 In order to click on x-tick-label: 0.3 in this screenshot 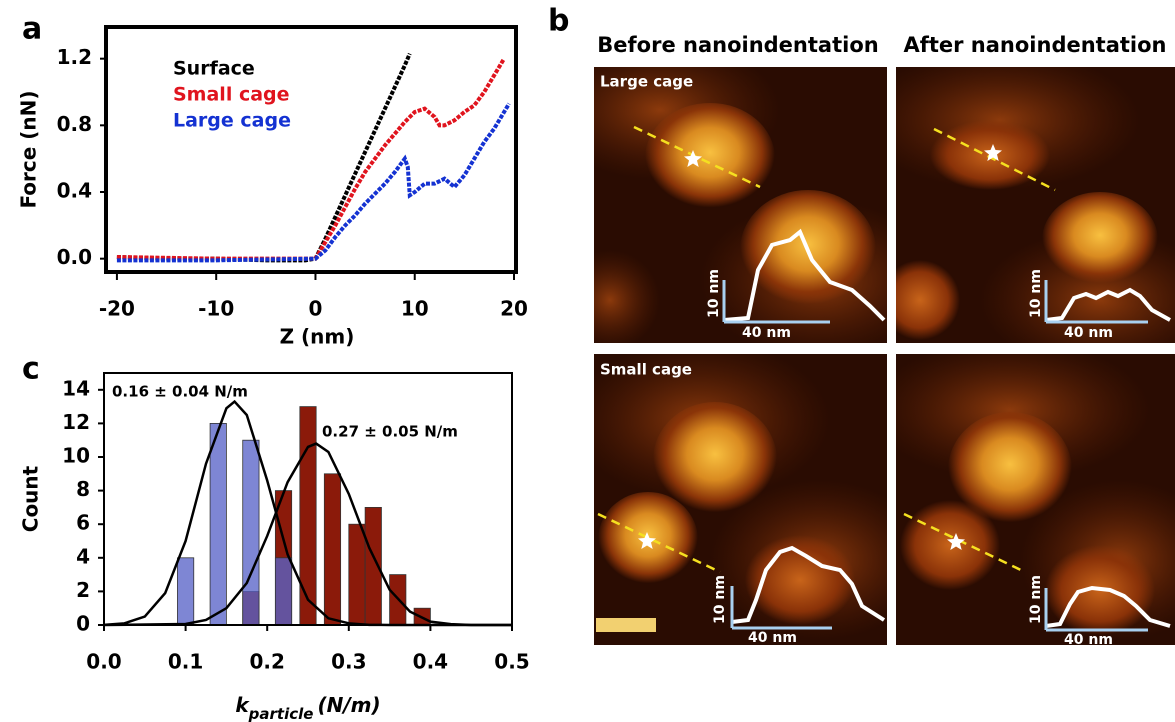, I will do `click(348, 662)`.